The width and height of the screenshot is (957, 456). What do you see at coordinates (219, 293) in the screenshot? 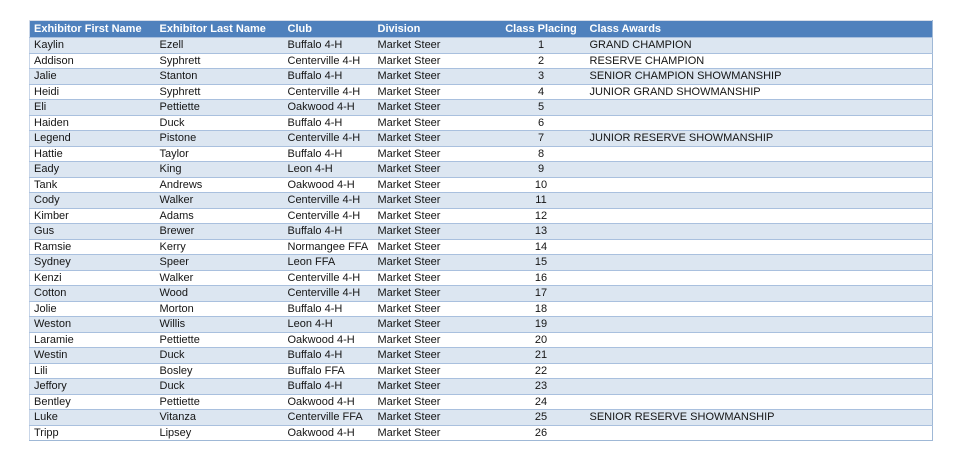
I see `table-cell: Wood` at bounding box center [219, 293].